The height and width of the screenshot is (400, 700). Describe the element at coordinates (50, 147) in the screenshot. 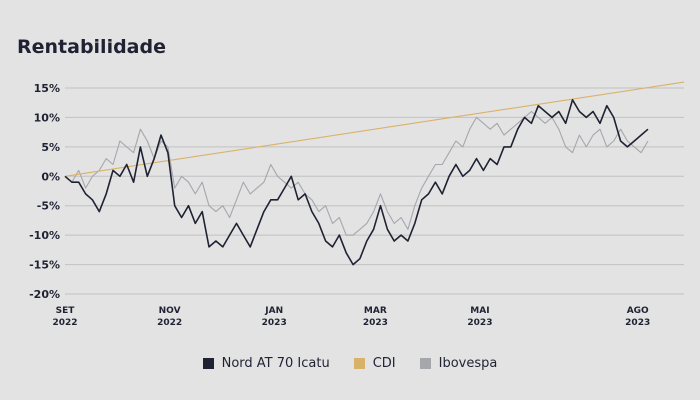

I see `y-tick-label: 5%` at that location.